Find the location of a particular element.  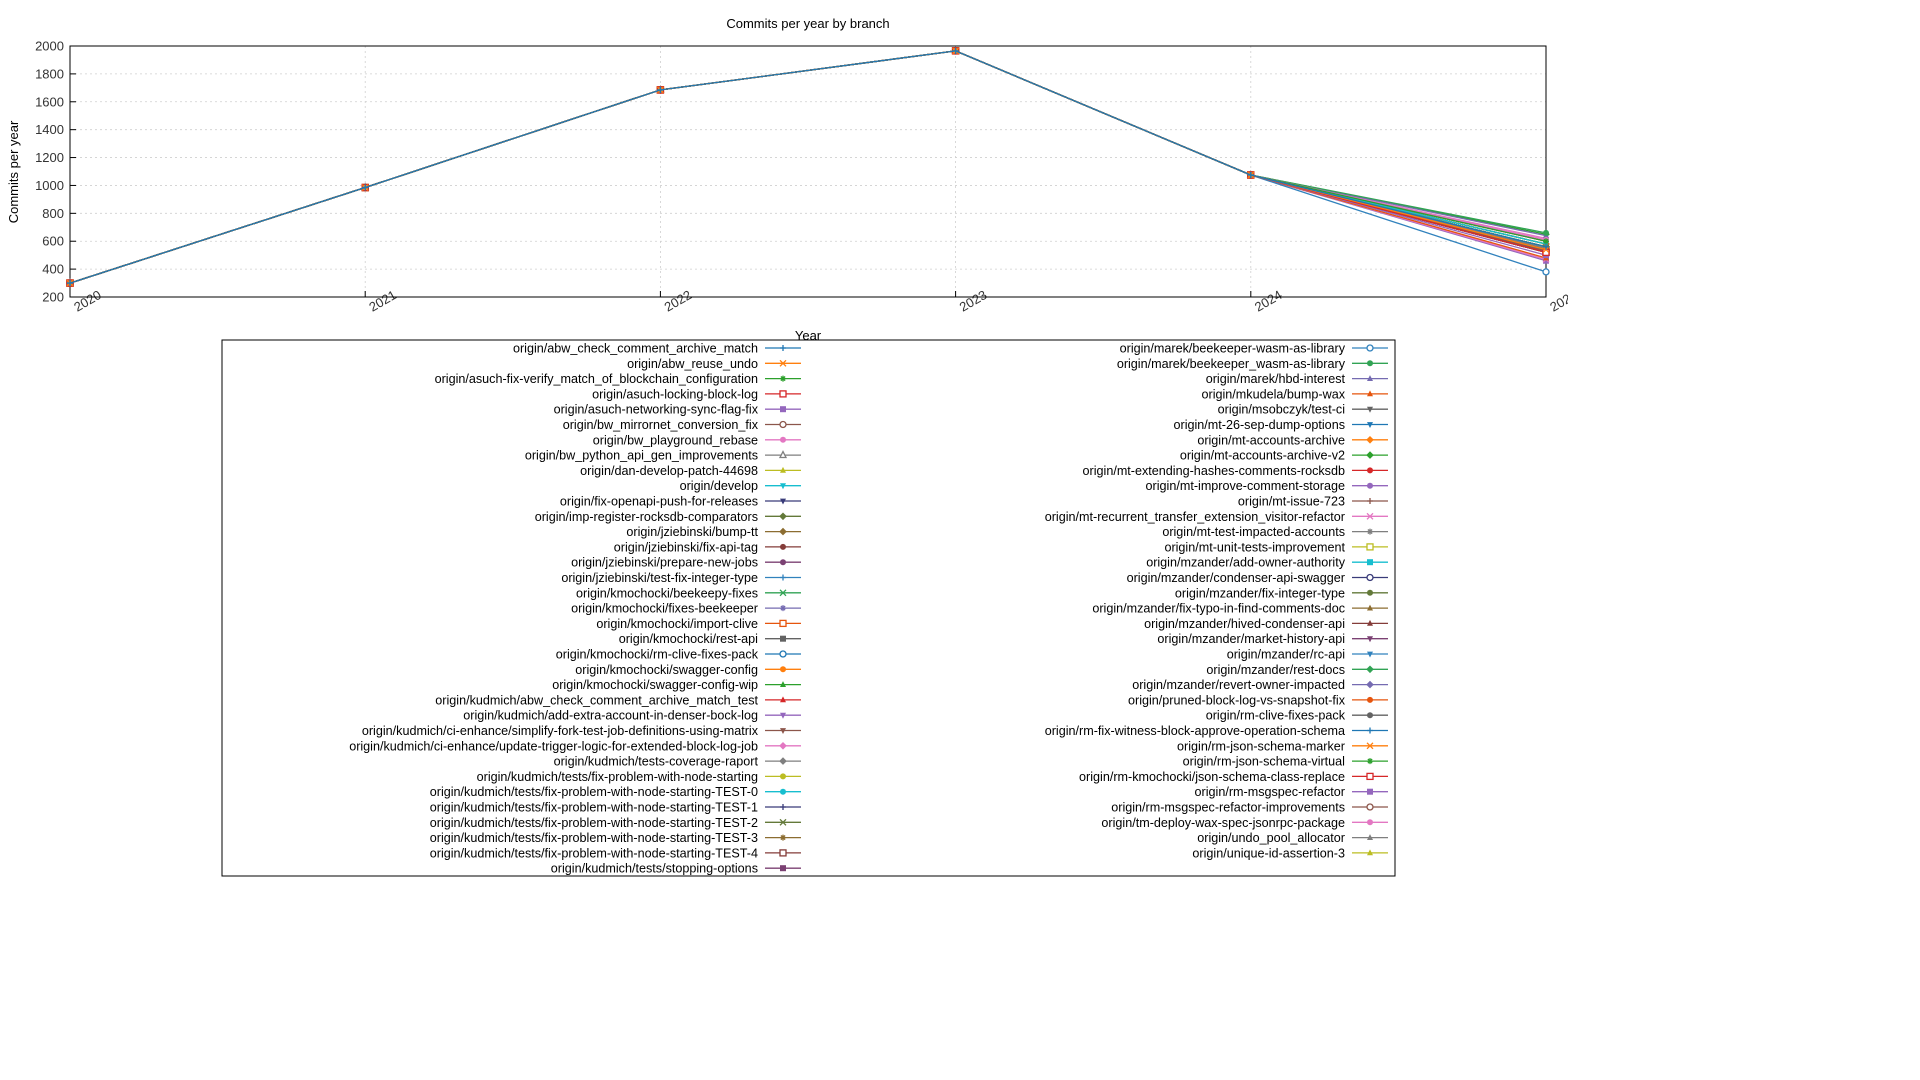

y-tick-label: 1800 is located at coordinates (49, 73).